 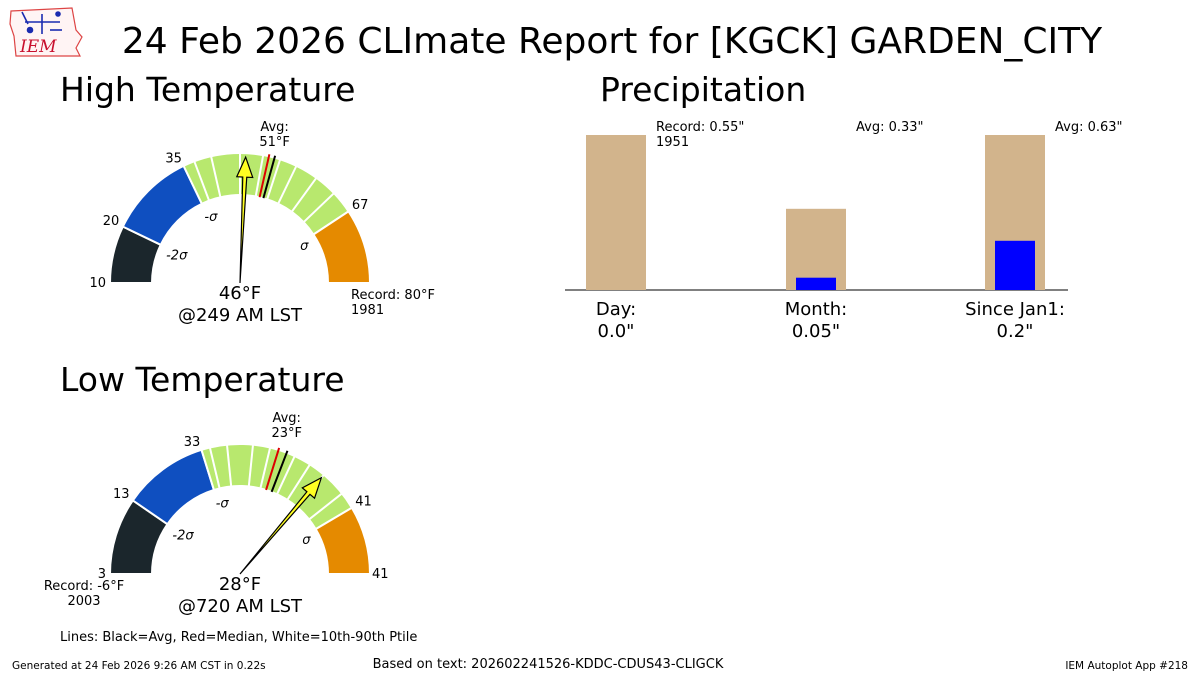 What do you see at coordinates (111, 221) in the screenshot?
I see `gauge-tick-label: 20` at bounding box center [111, 221].